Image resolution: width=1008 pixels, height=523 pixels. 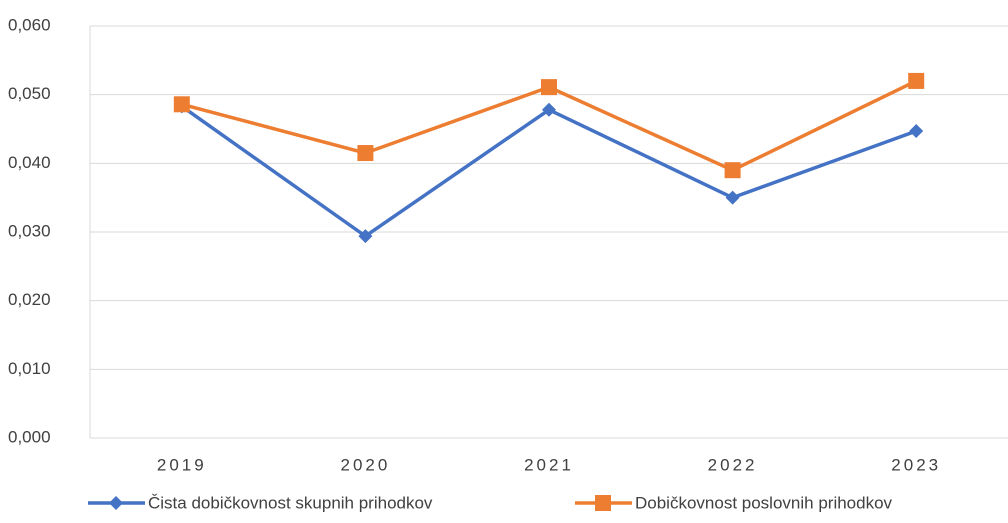 I want to click on x-tick-label: 2021, so click(x=549, y=464).